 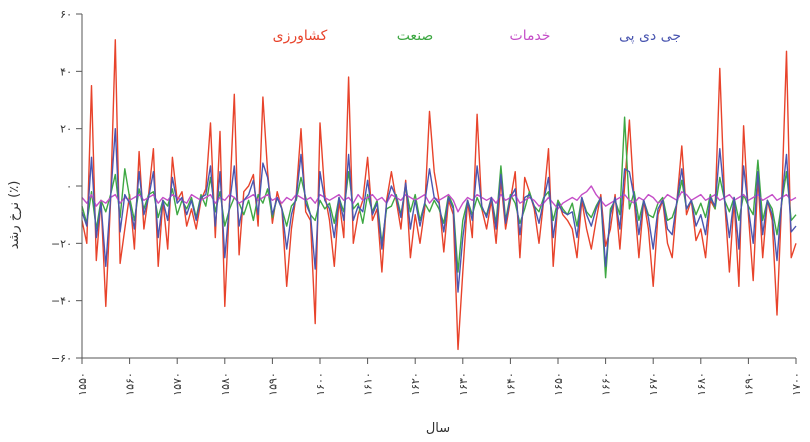 I want to click on y-tick-label: ۶۰, so click(x=66, y=14).